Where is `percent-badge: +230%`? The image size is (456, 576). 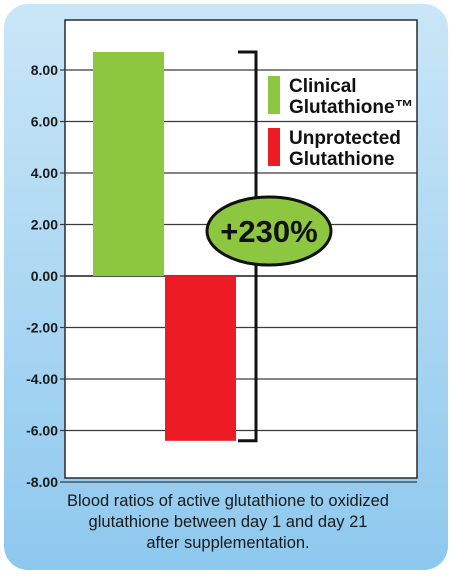
percent-badge: +230% is located at coordinates (269, 231).